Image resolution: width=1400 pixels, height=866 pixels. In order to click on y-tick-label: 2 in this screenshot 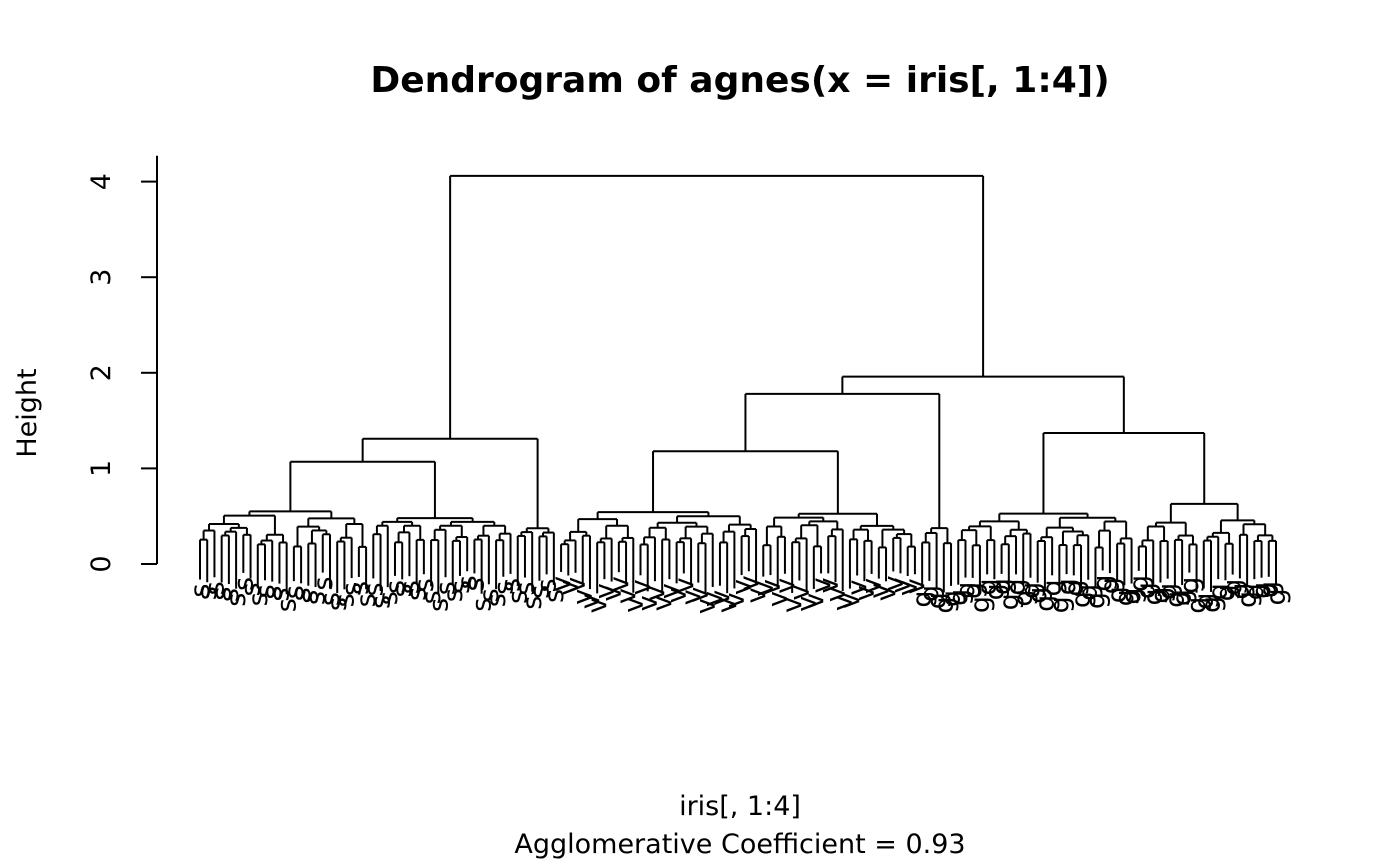, I will do `click(101, 372)`.